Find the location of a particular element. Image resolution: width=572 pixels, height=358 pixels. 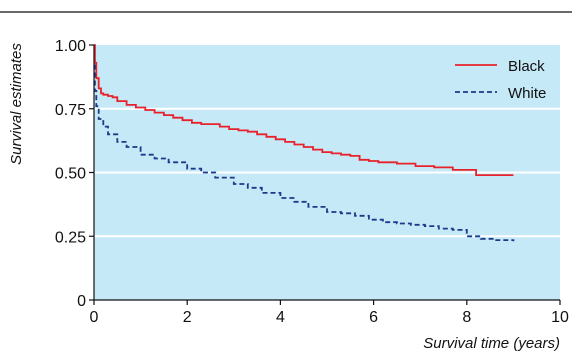

y-axis-title: Survival estimates is located at coordinates (16, 104).